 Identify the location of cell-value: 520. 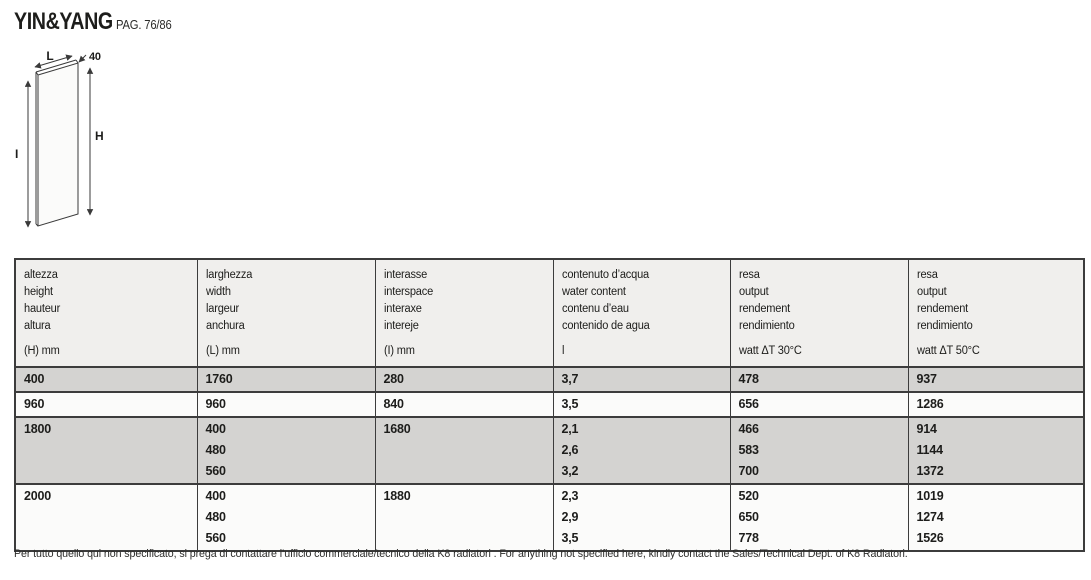
(748, 496).